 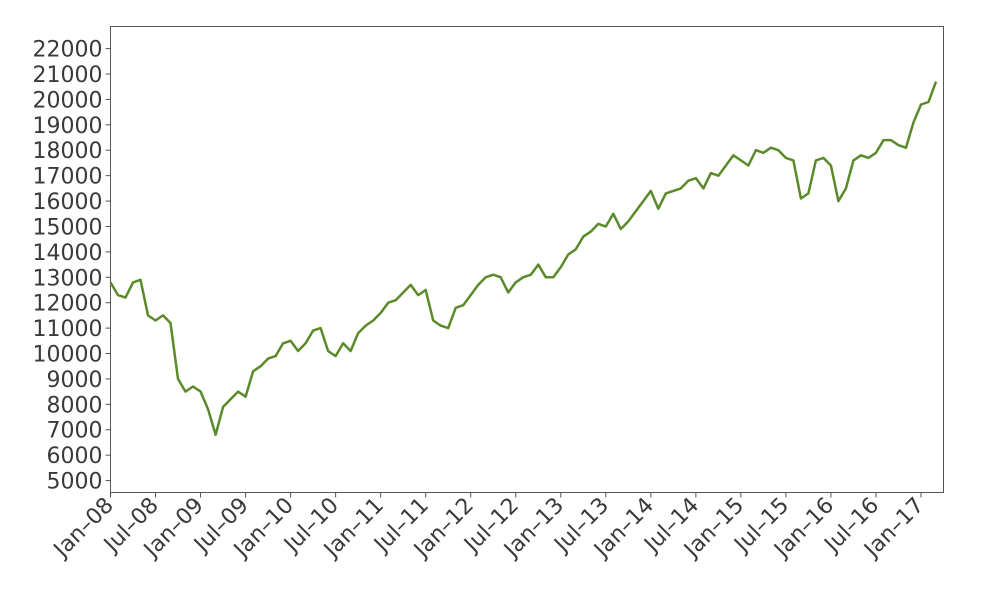 What do you see at coordinates (68, 100) in the screenshot?
I see `y-tick-label: 20000` at bounding box center [68, 100].